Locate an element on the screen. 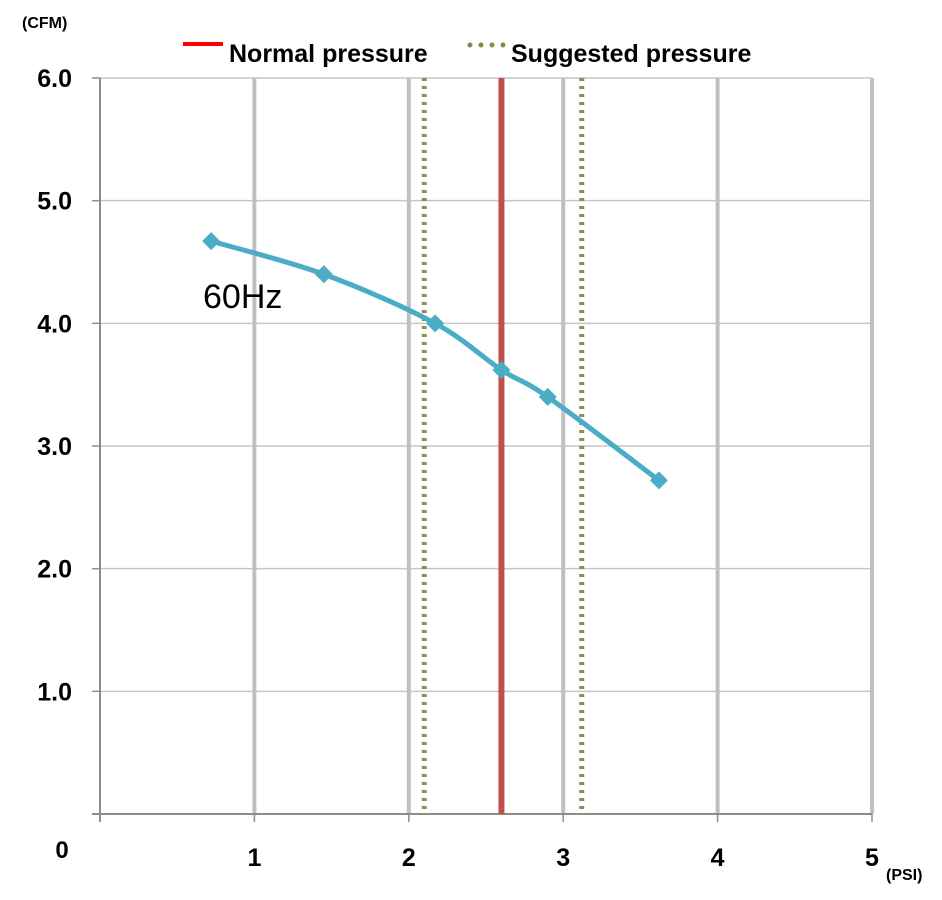  reference-lines is located at coordinates (503, 446).